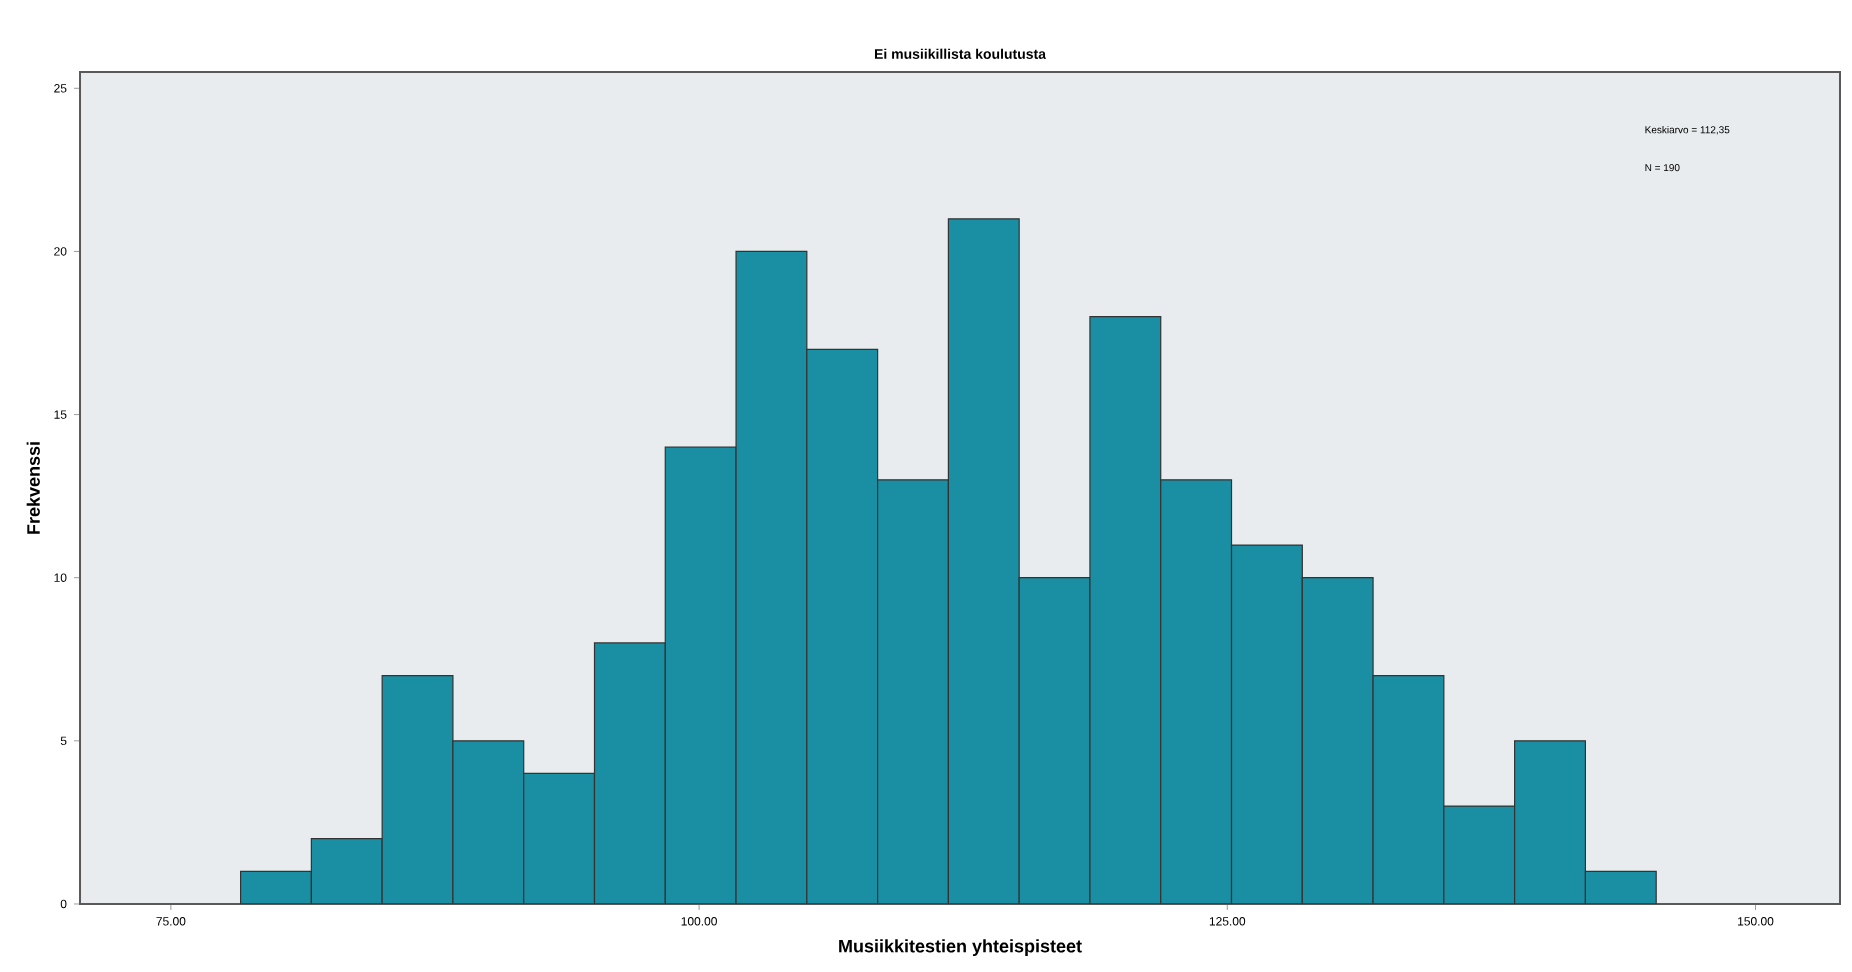 This screenshot has width=1852, height=972. Describe the element at coordinates (33, 488) in the screenshot. I see `y-axis-title: Frekvenssi` at that location.